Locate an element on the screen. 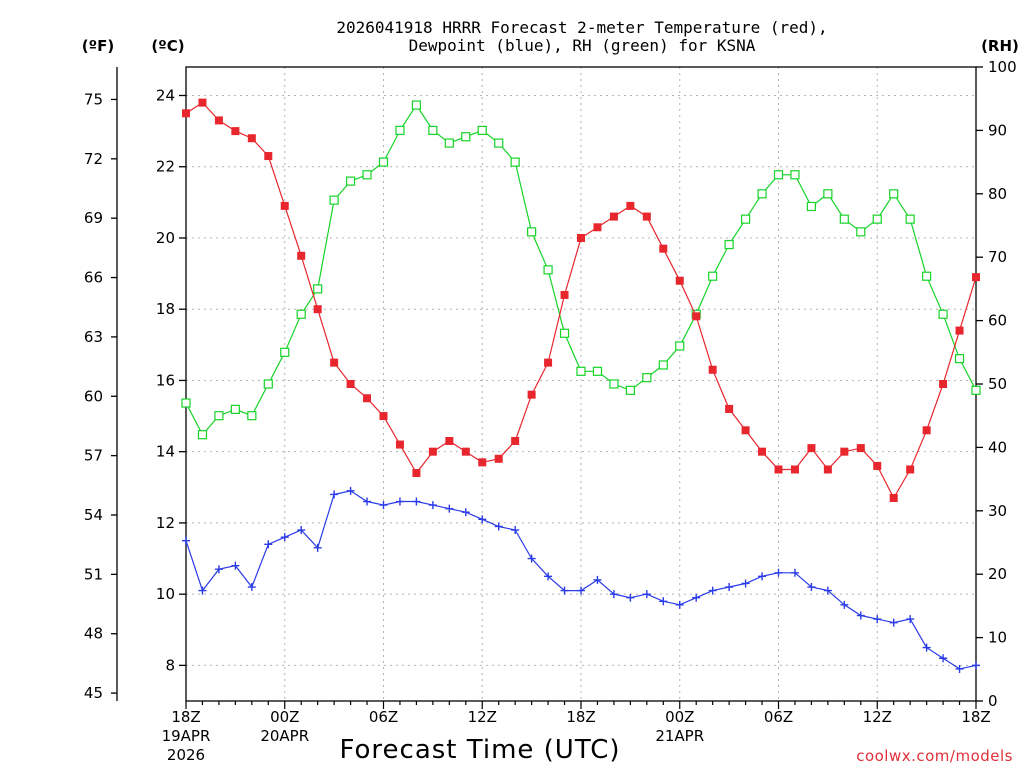 Image resolution: width=1024 pixels, height=768 pixels. celsius-tick-label: 10 is located at coordinates (165, 594).